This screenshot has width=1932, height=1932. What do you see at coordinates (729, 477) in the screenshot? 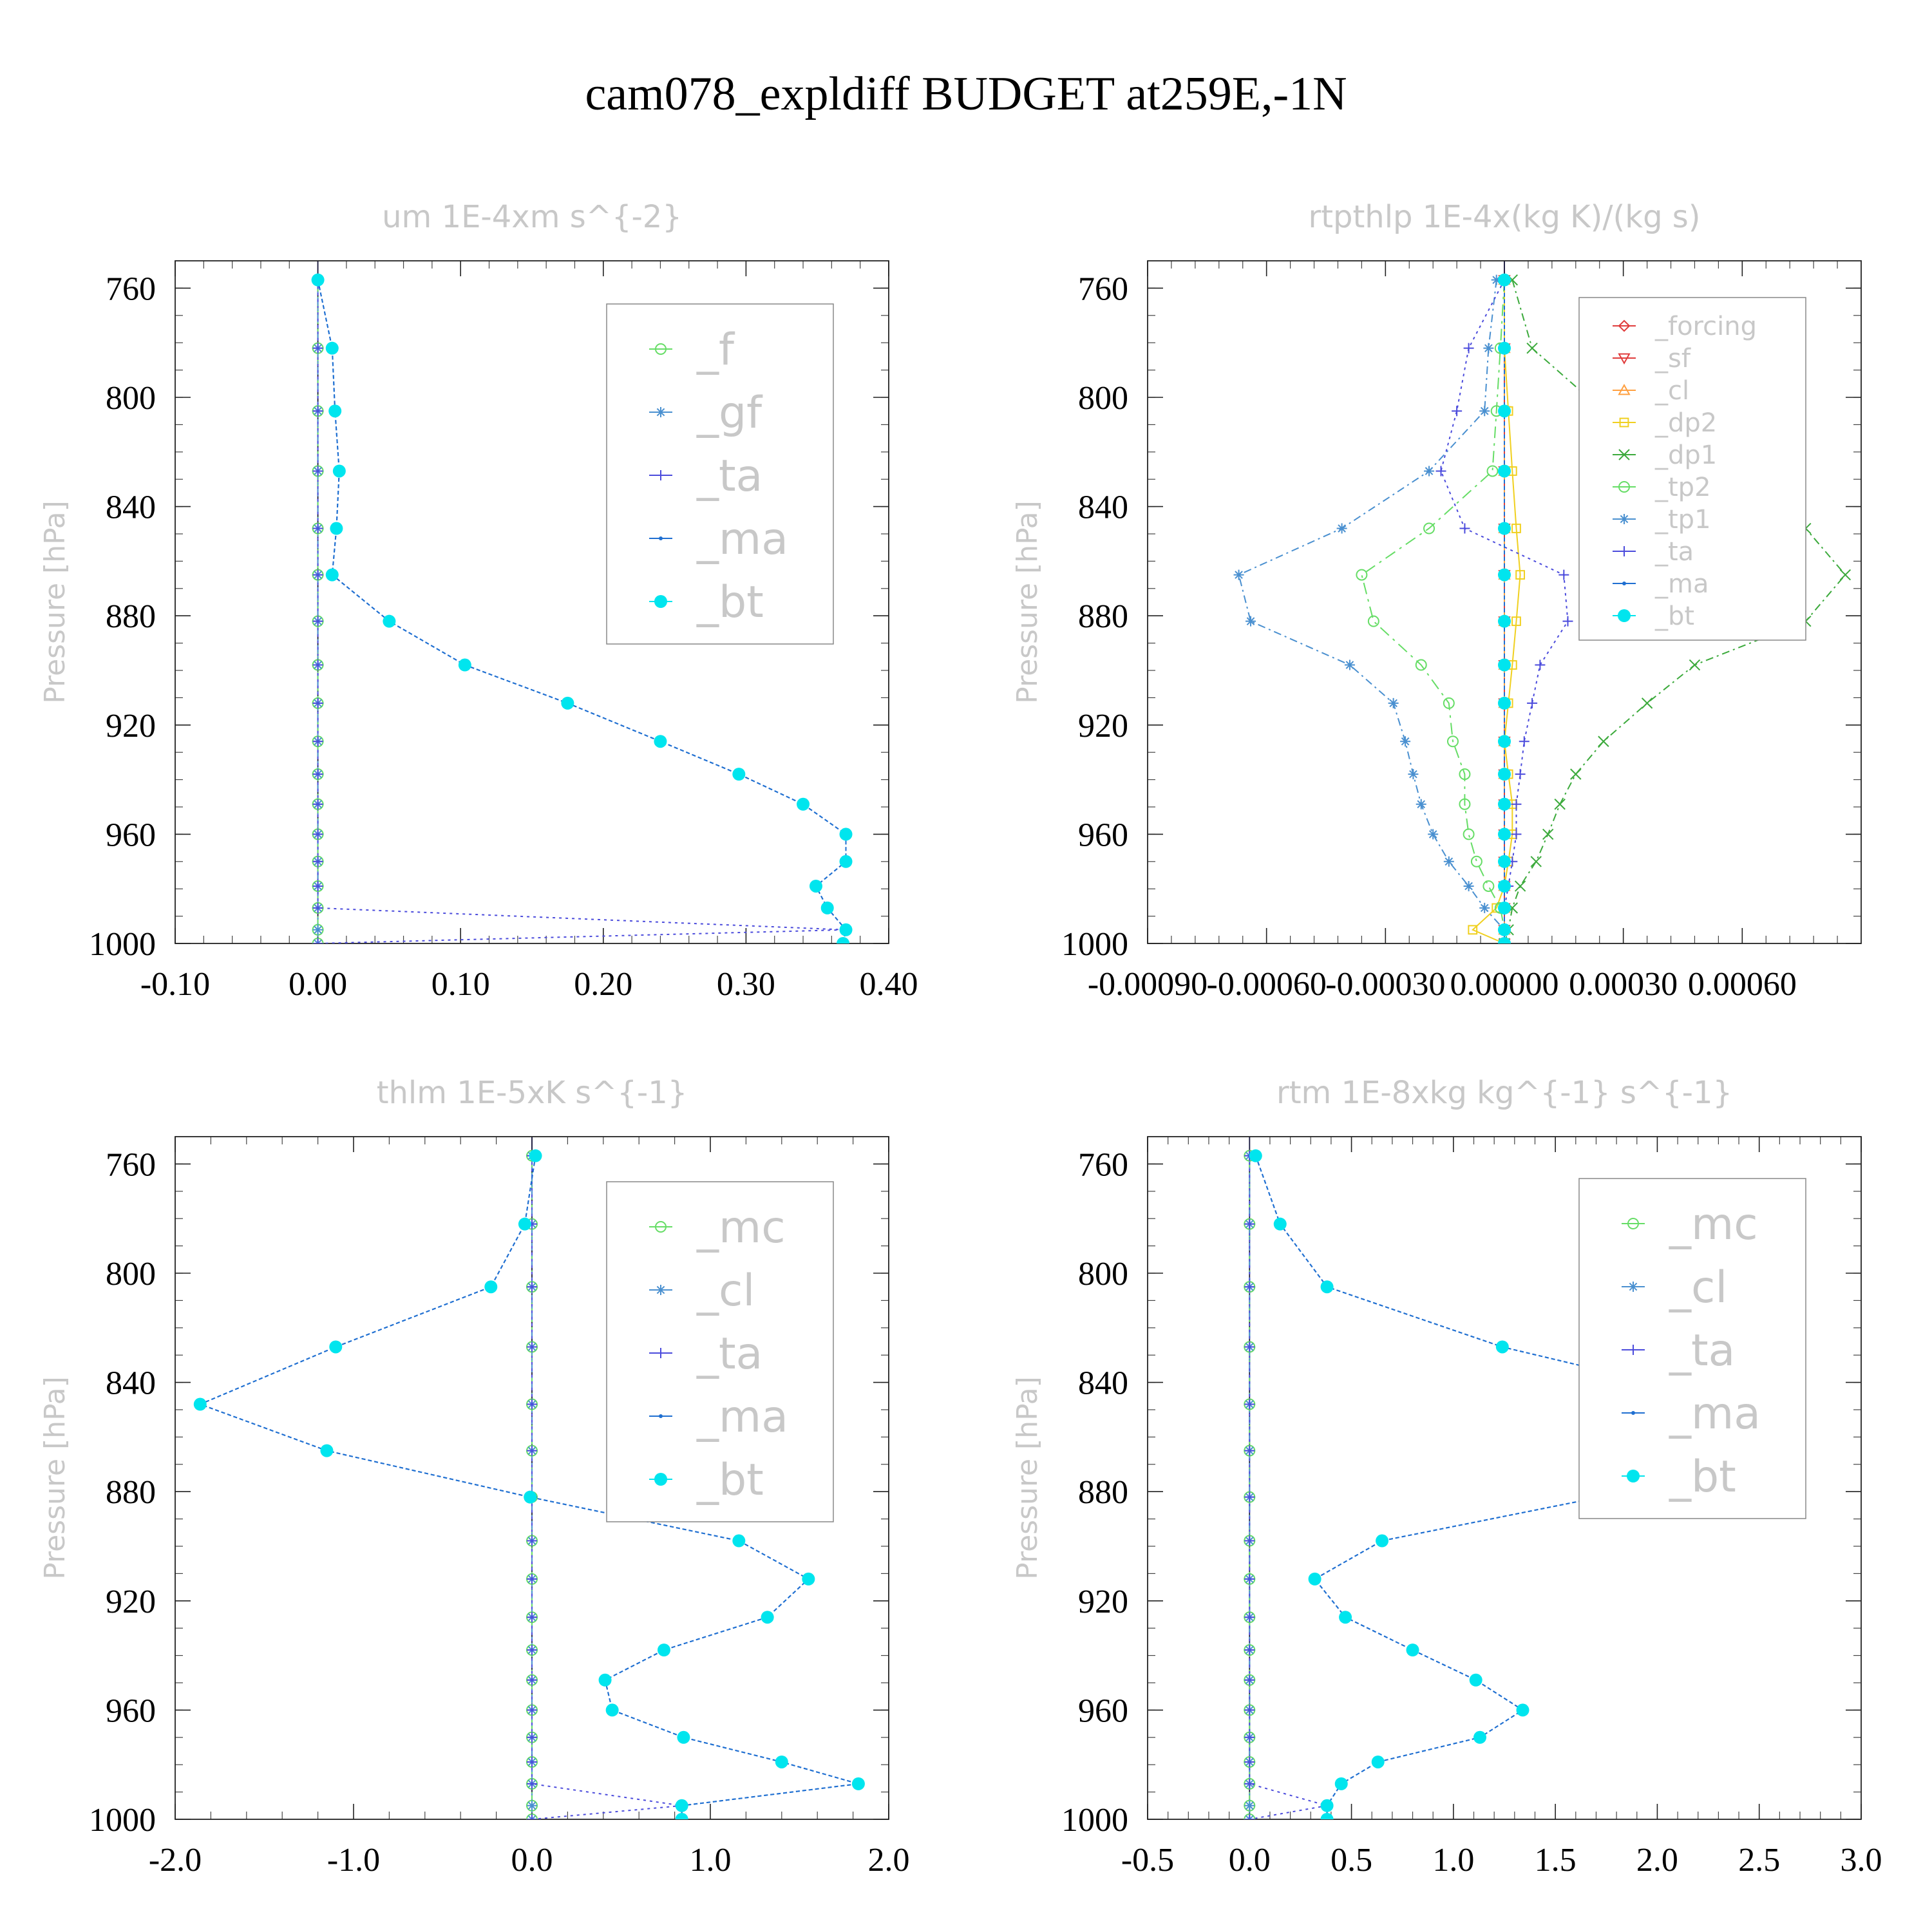
I see `legend-label: _ta` at bounding box center [729, 477].